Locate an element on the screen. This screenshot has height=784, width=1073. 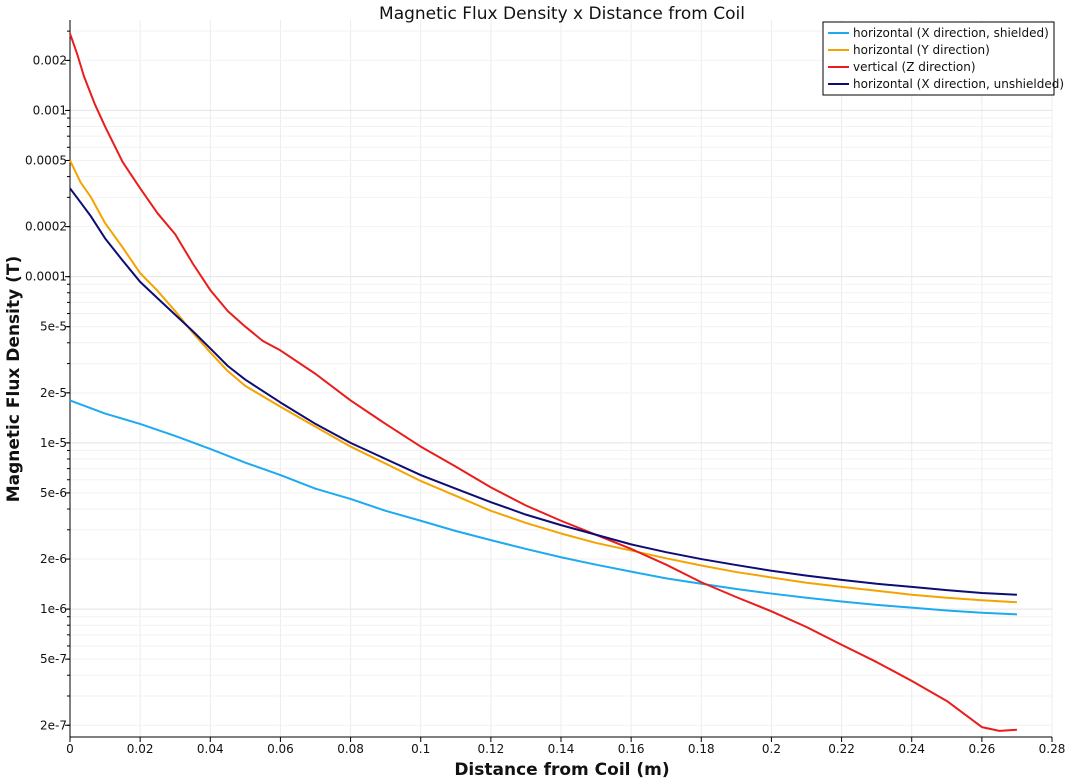
x-tick-label: 0.1 is located at coordinates (420, 749).